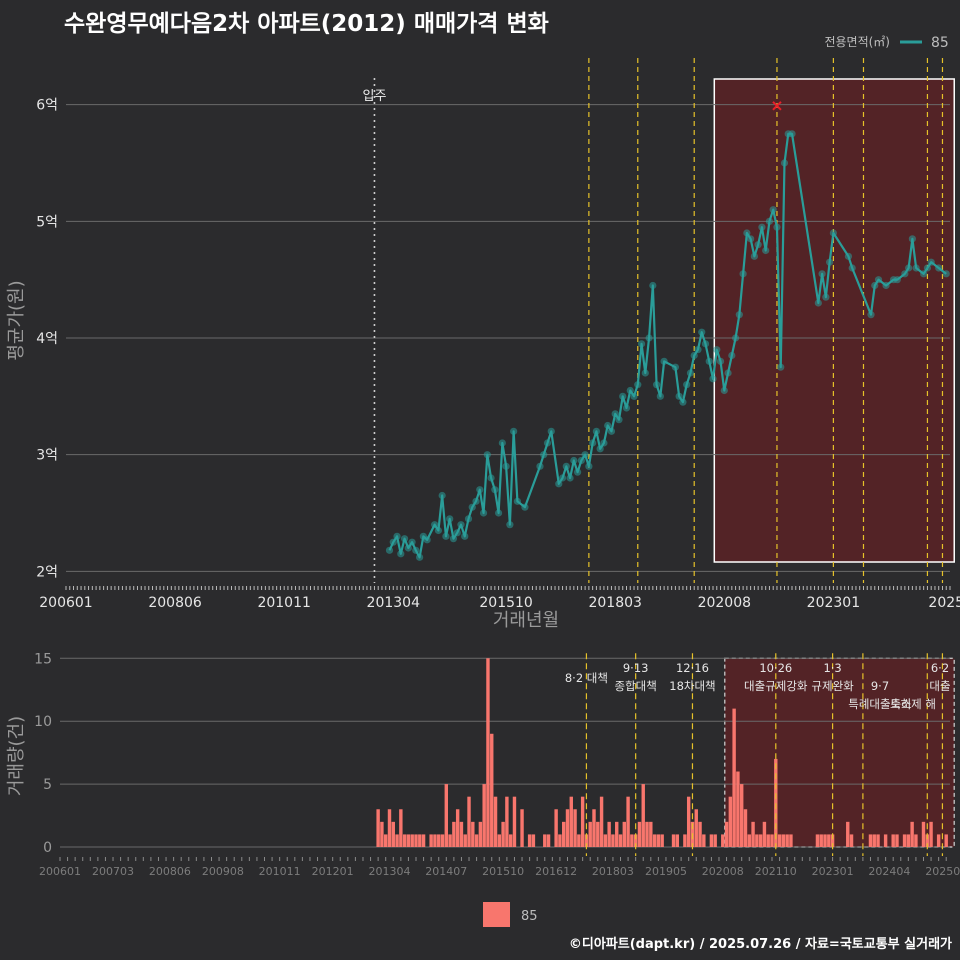 The width and height of the screenshot is (960, 960). Describe the element at coordinates (333, 871) in the screenshot. I see `volume-x-tick-label: 201201` at that location.